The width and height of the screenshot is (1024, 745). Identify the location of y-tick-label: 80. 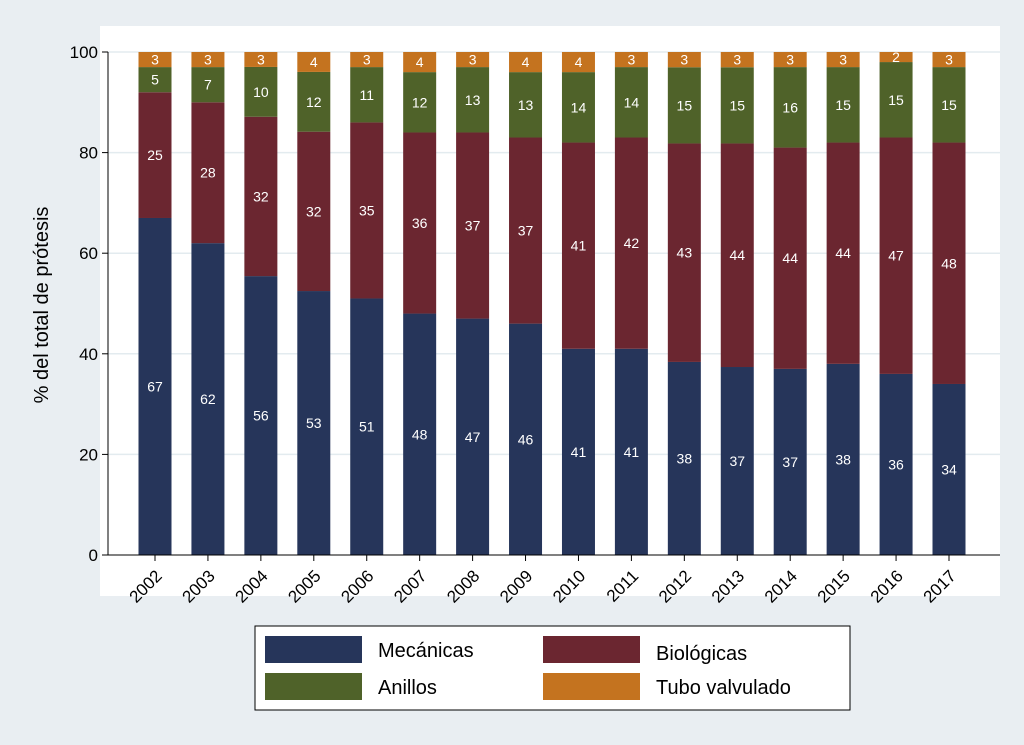
(88, 153).